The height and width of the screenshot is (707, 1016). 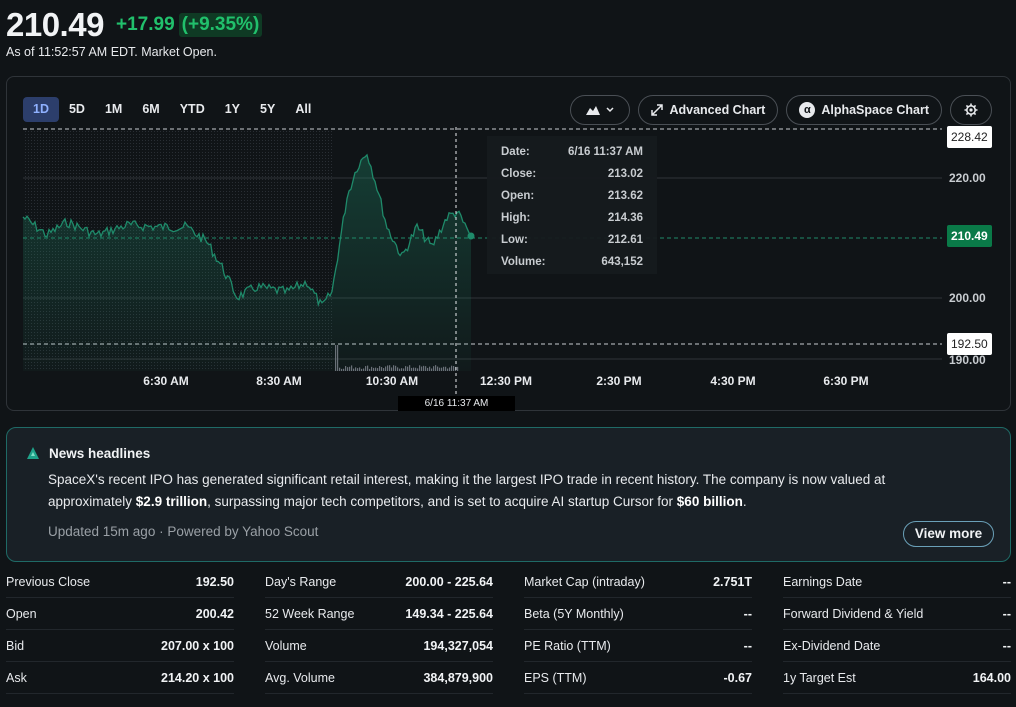 What do you see at coordinates (523, 262) in the screenshot?
I see `tooltip-label: Volume:` at bounding box center [523, 262].